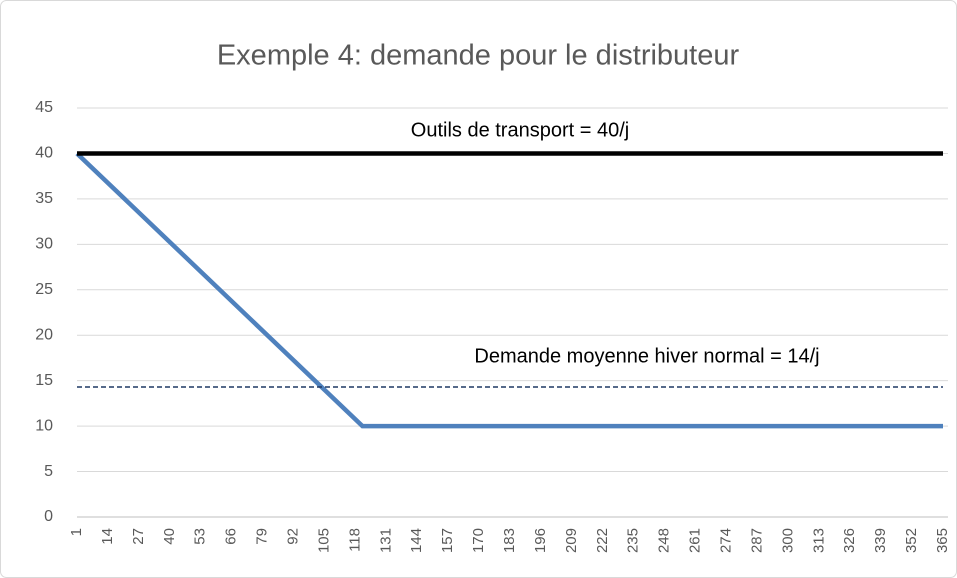  What do you see at coordinates (44, 334) in the screenshot?
I see `y-tick-label: 20` at bounding box center [44, 334].